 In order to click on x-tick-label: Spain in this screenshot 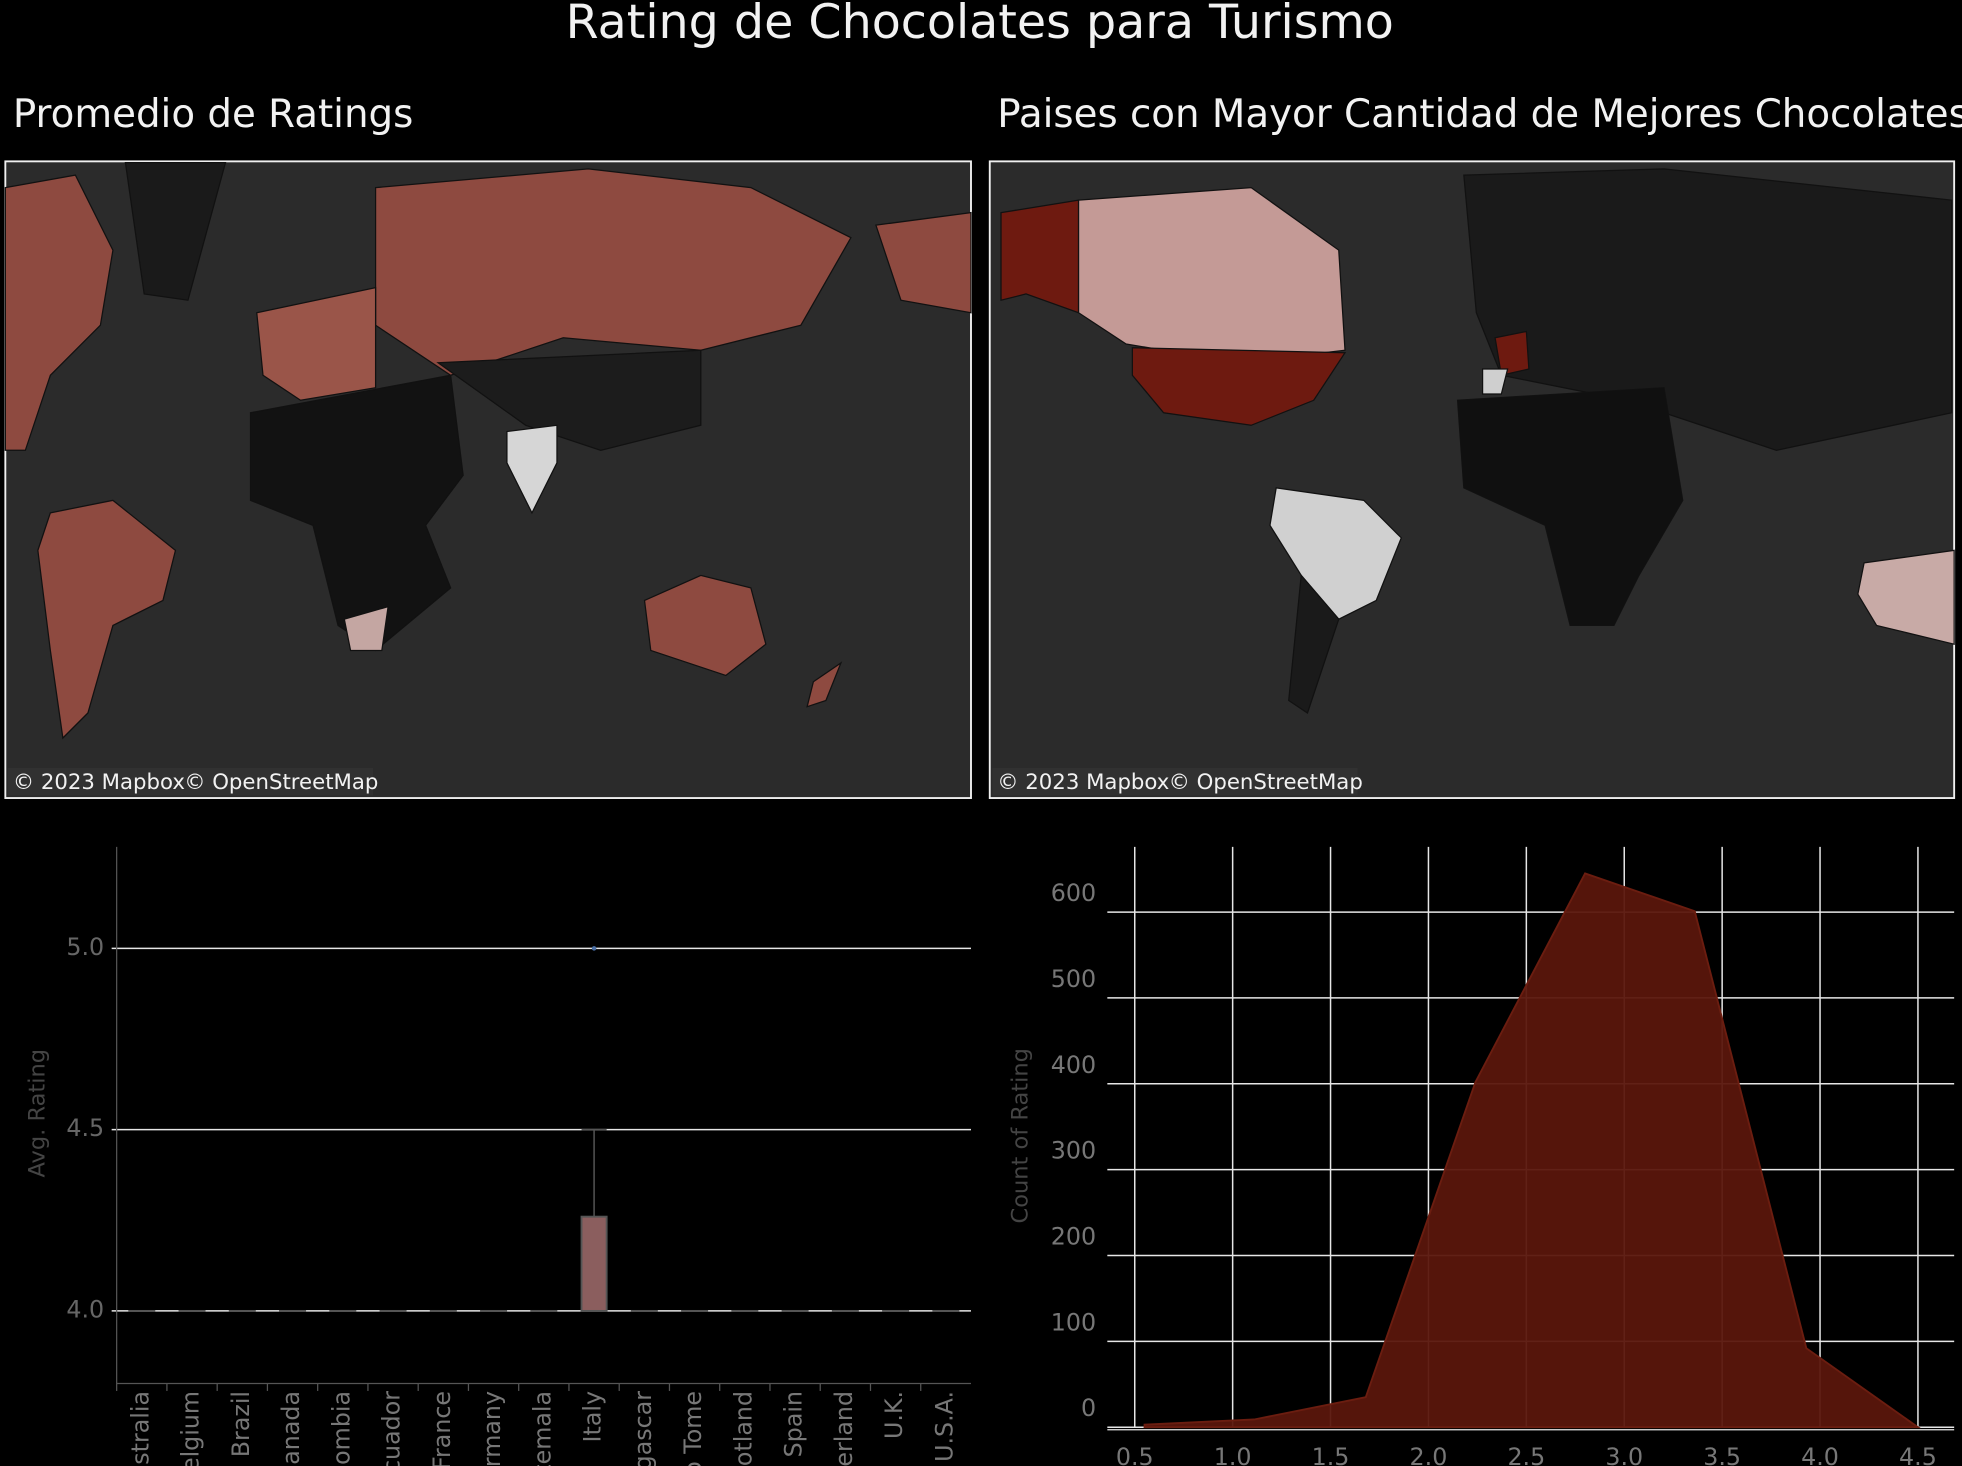, I will do `click(794, 1424)`.